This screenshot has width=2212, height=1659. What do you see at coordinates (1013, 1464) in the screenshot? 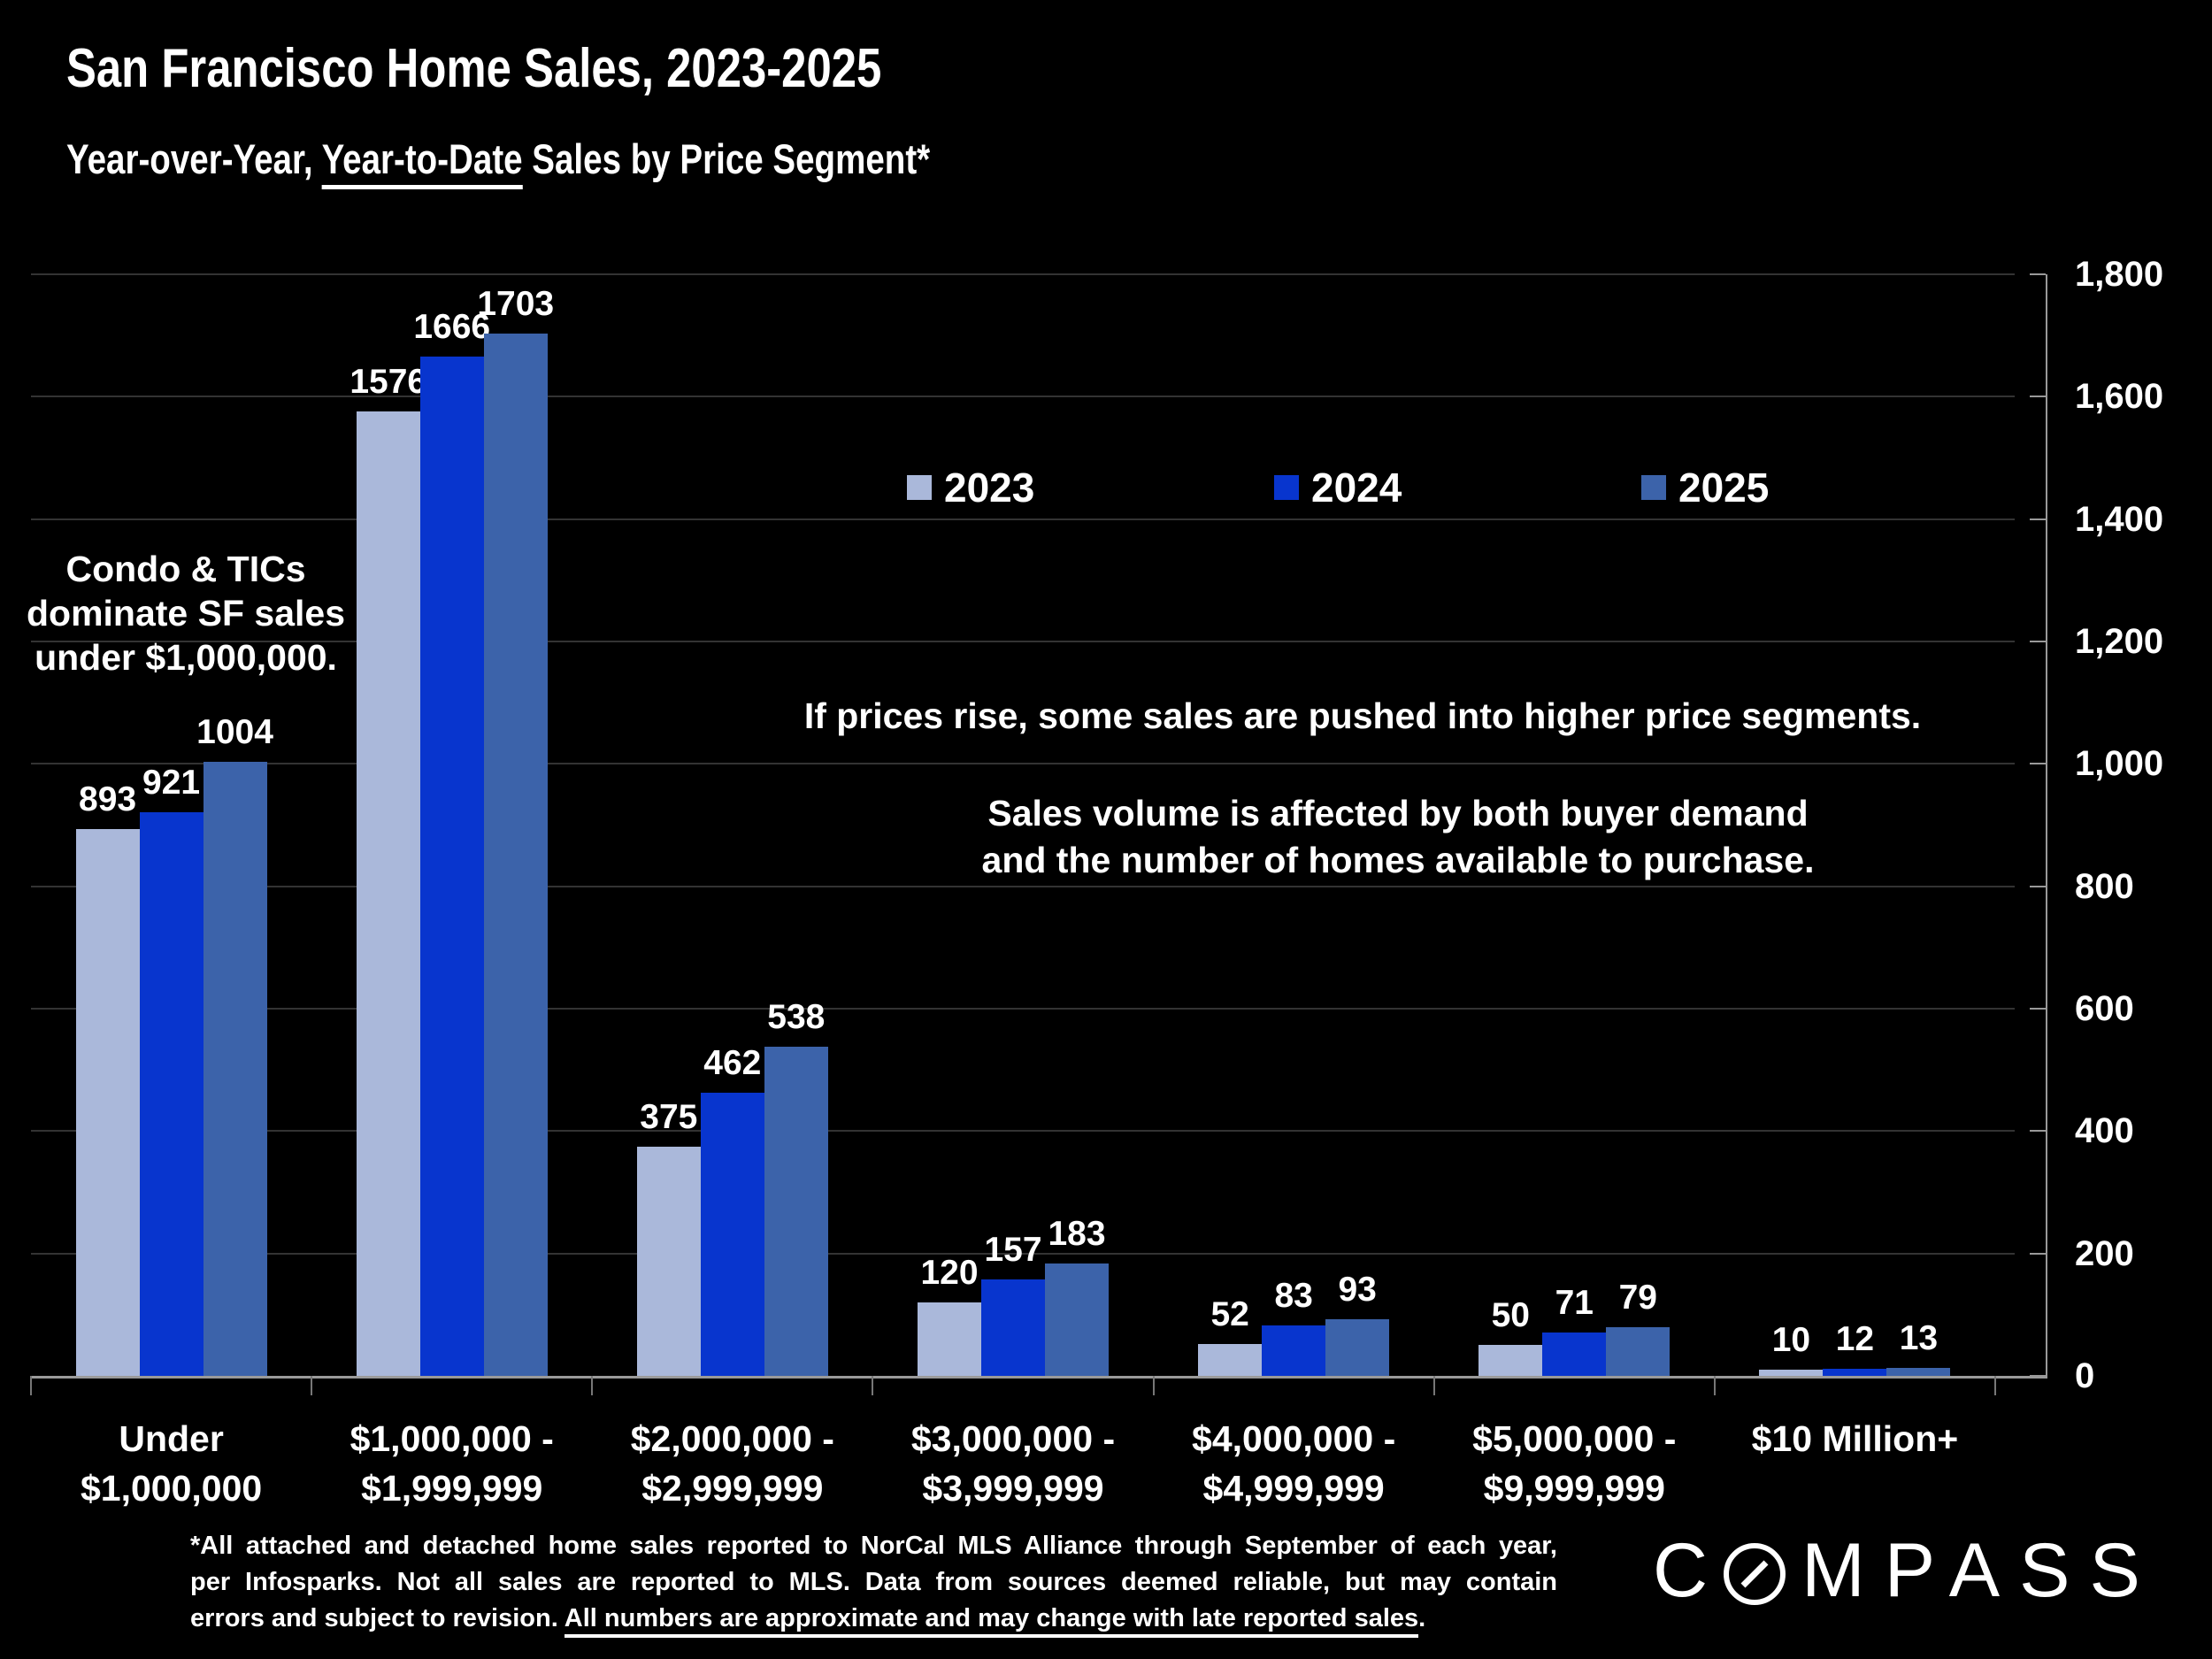
I see `category-label: $3,000,000 - $3,999,999` at bounding box center [1013, 1464].